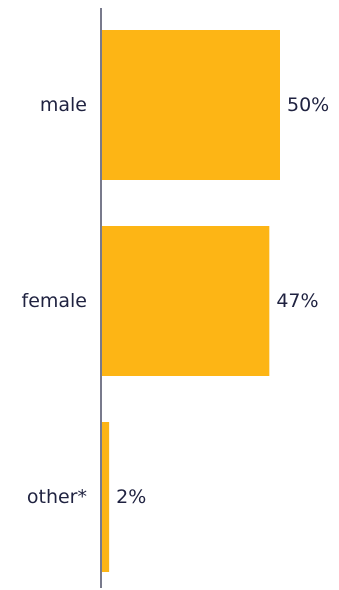 The image size is (339, 590). I want to click on bar-other, so click(106, 497).